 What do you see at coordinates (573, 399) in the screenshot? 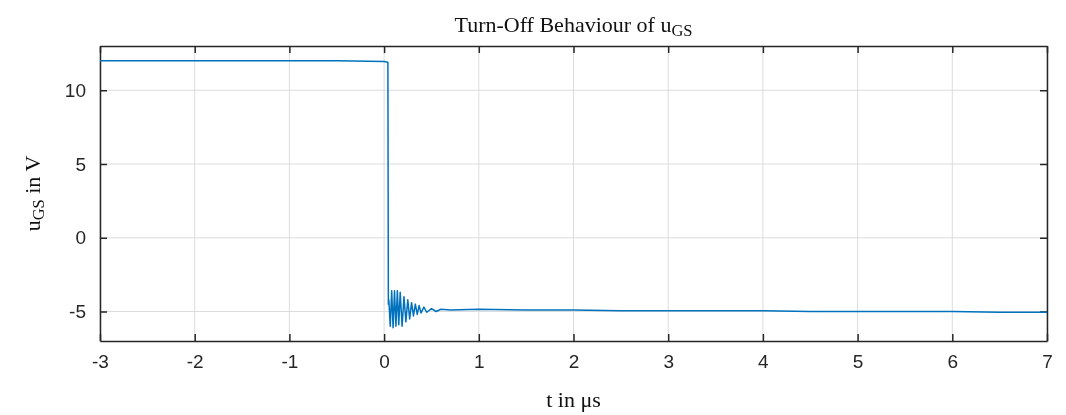
I see `x-axis-title: t in μs` at bounding box center [573, 399].